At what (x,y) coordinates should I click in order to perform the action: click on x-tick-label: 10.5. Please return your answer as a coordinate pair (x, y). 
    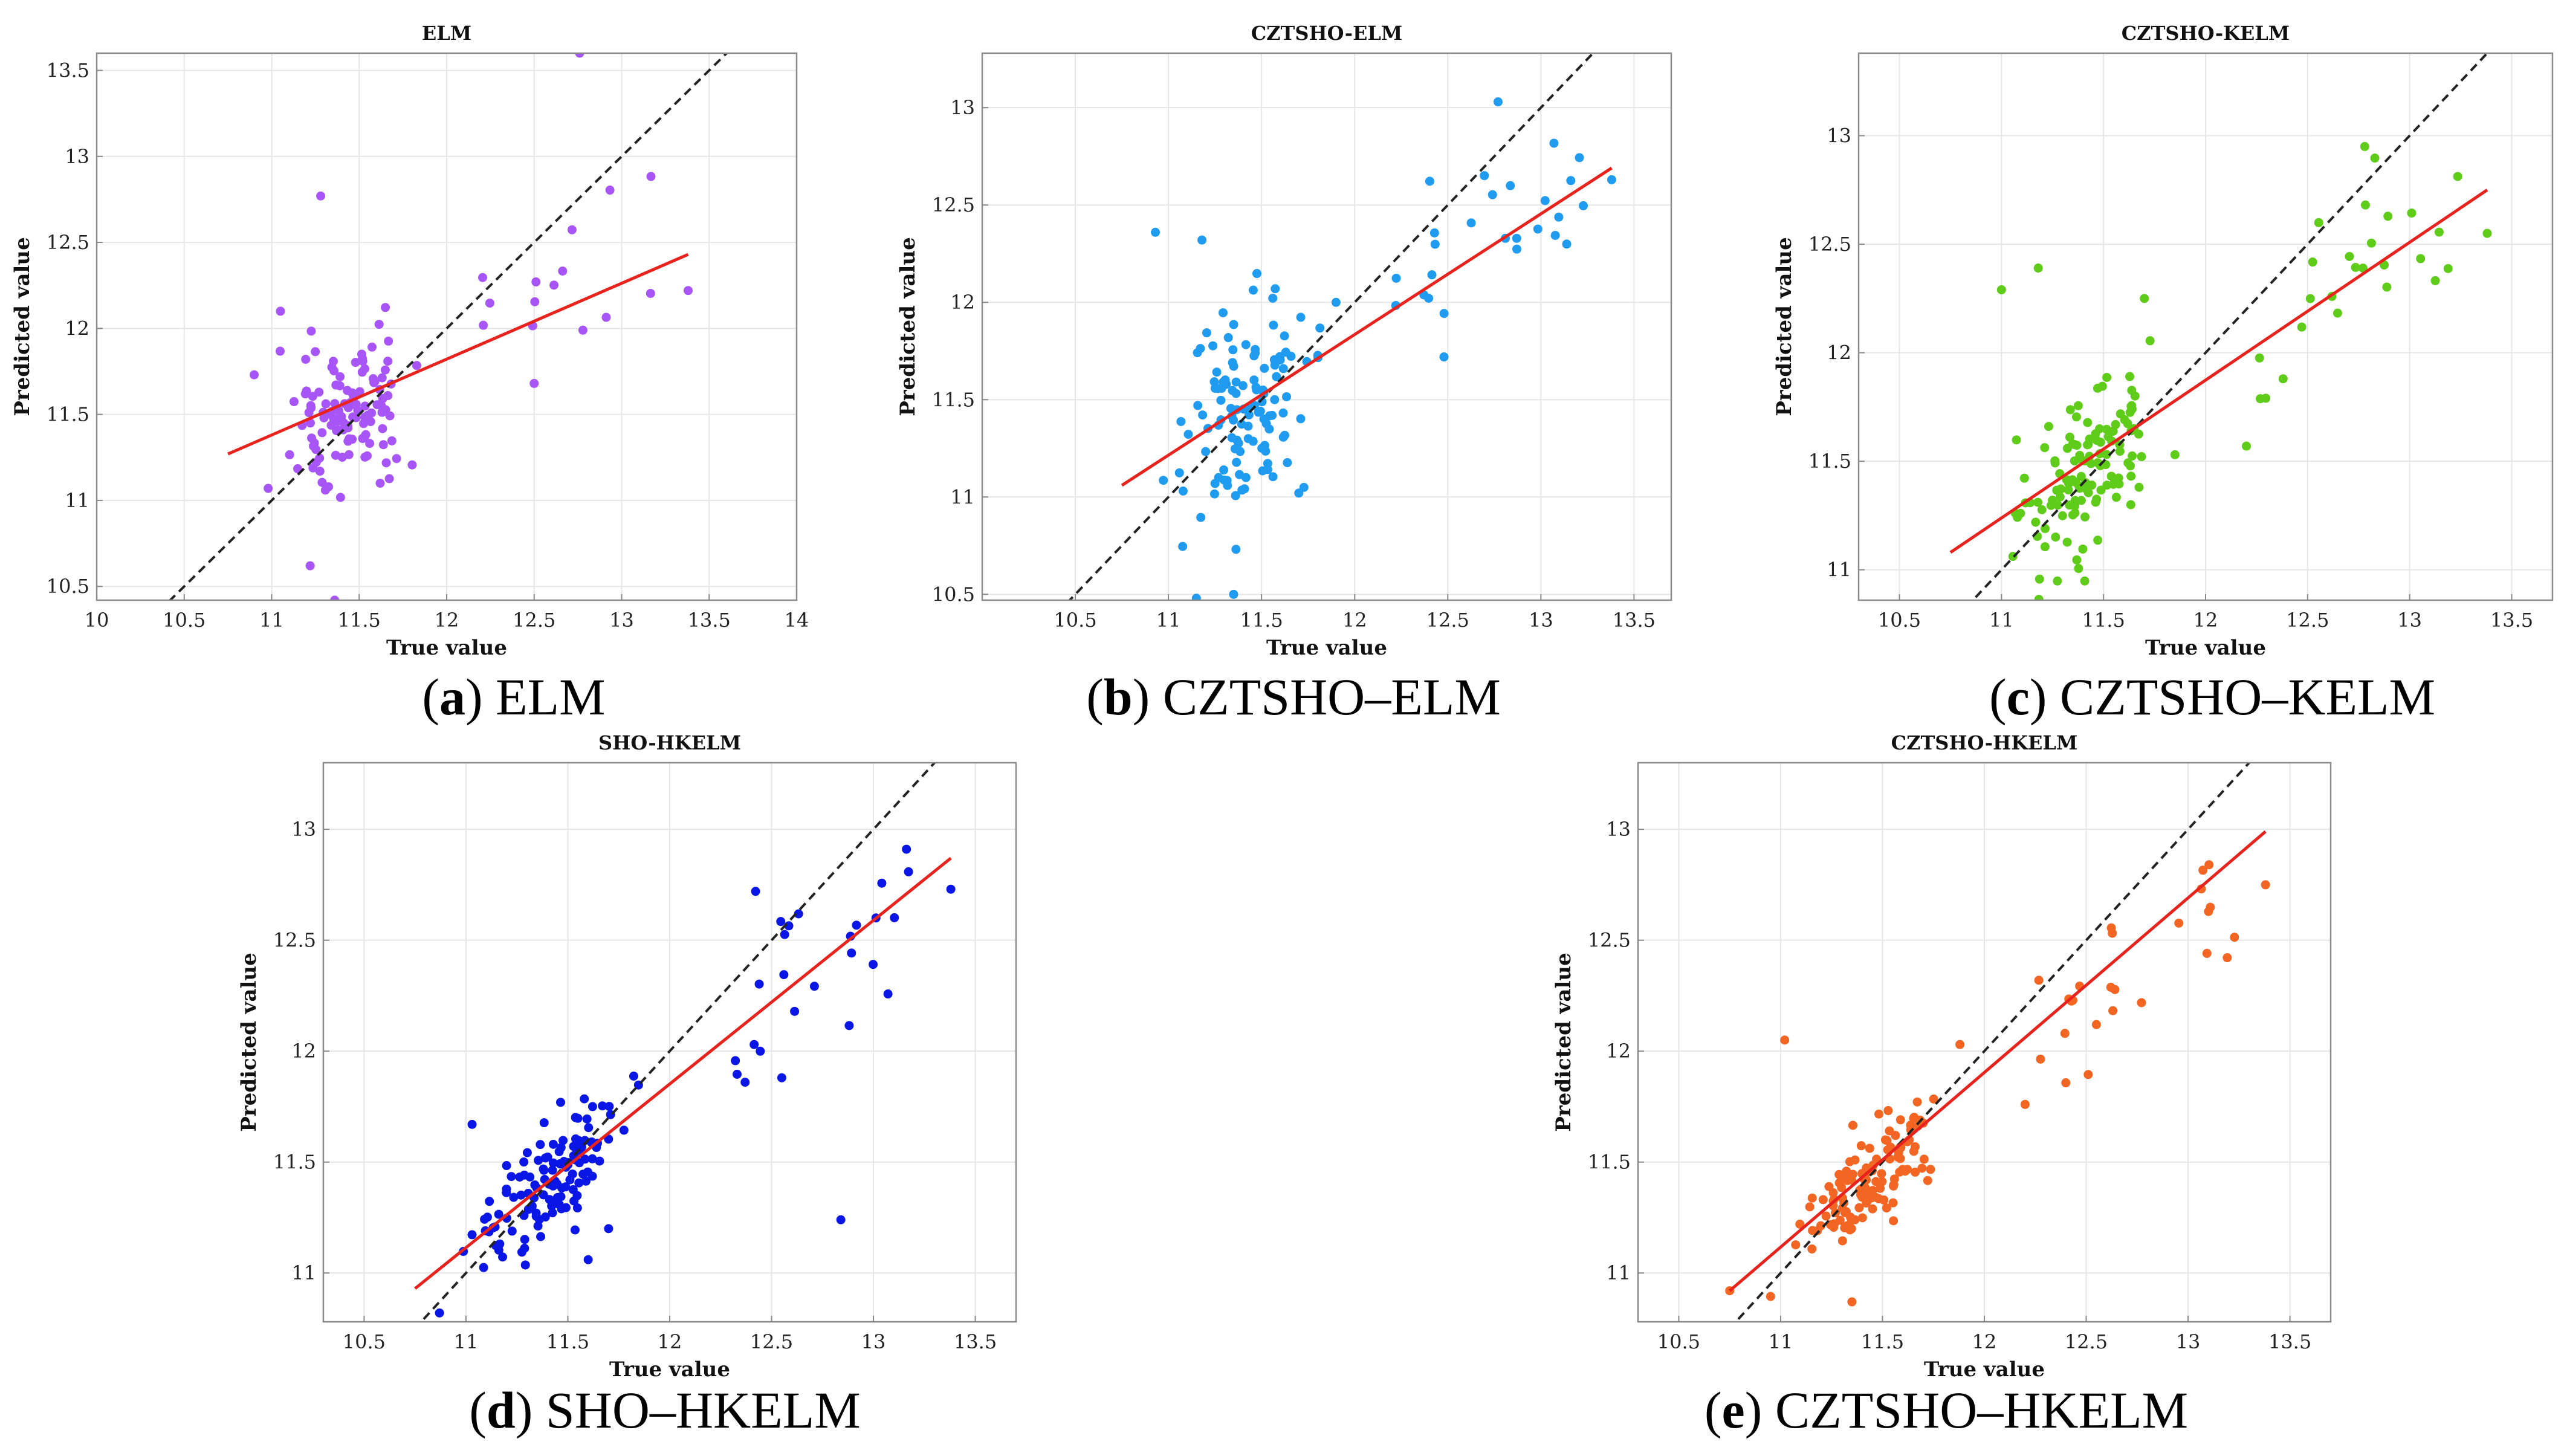
    Looking at the image, I should click on (1075, 621).